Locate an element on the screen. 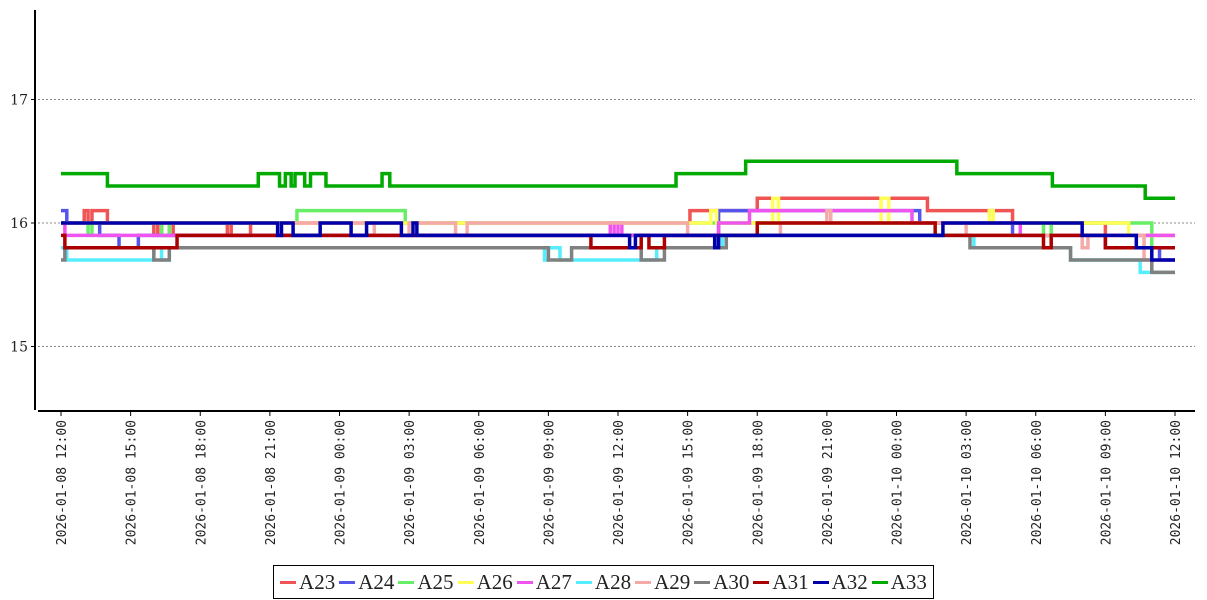 The image size is (1207, 600). legend-item-a28: A28 is located at coordinates (603, 582).